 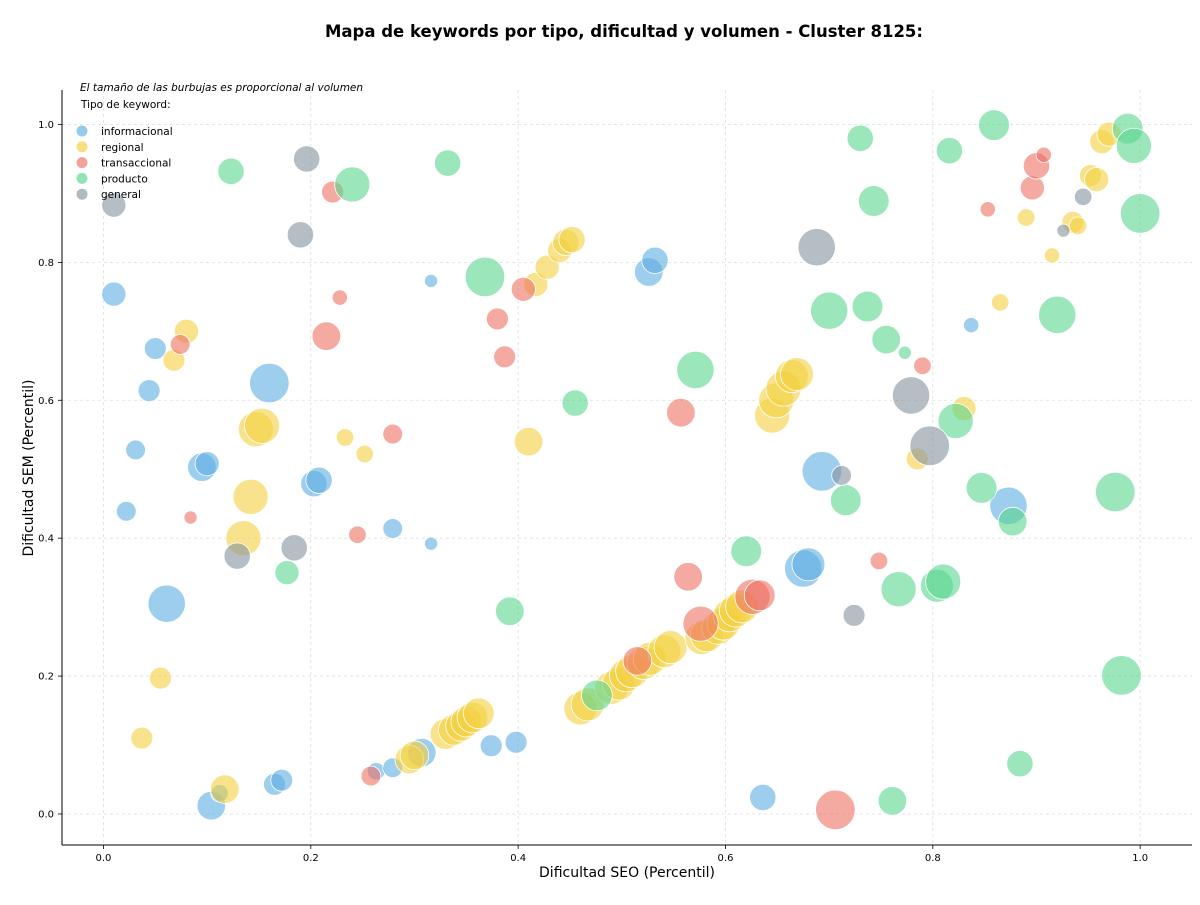 I want to click on x-tick-label: 0.2, so click(x=311, y=858).